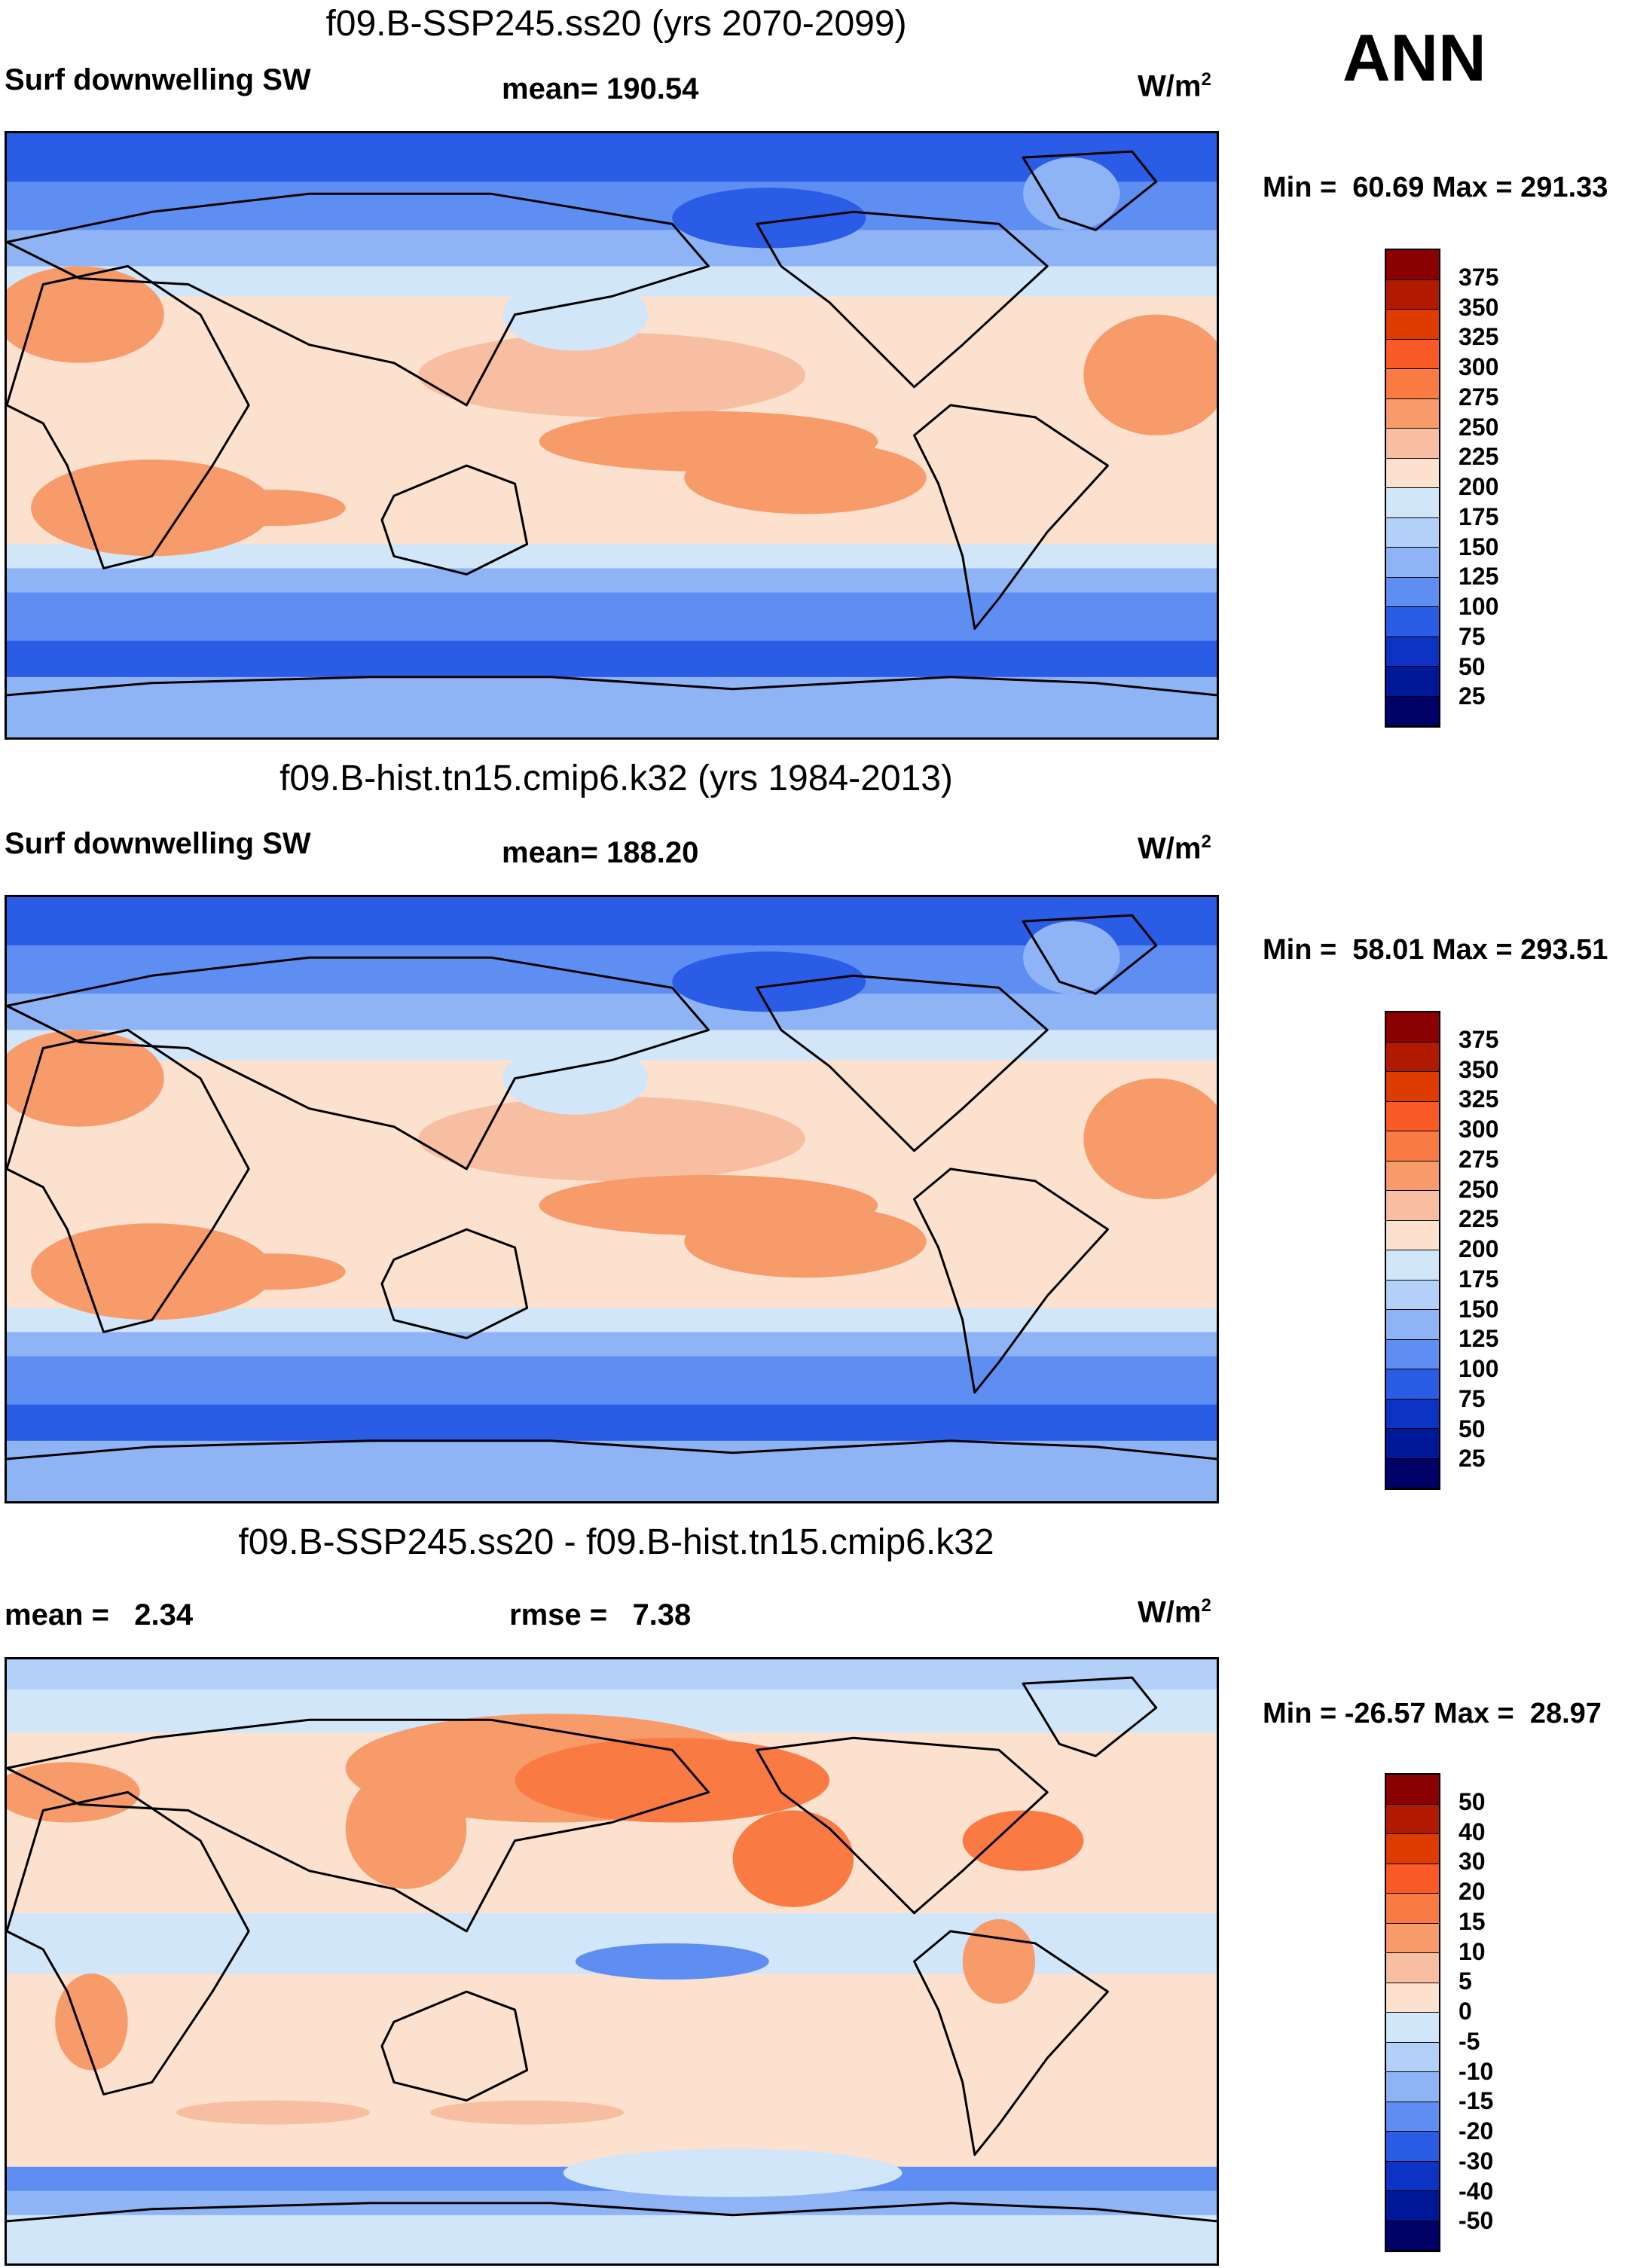 The height and width of the screenshot is (2268, 1625). Describe the element at coordinates (1479, 307) in the screenshot. I see `colorbar-tick-label: 350` at that location.